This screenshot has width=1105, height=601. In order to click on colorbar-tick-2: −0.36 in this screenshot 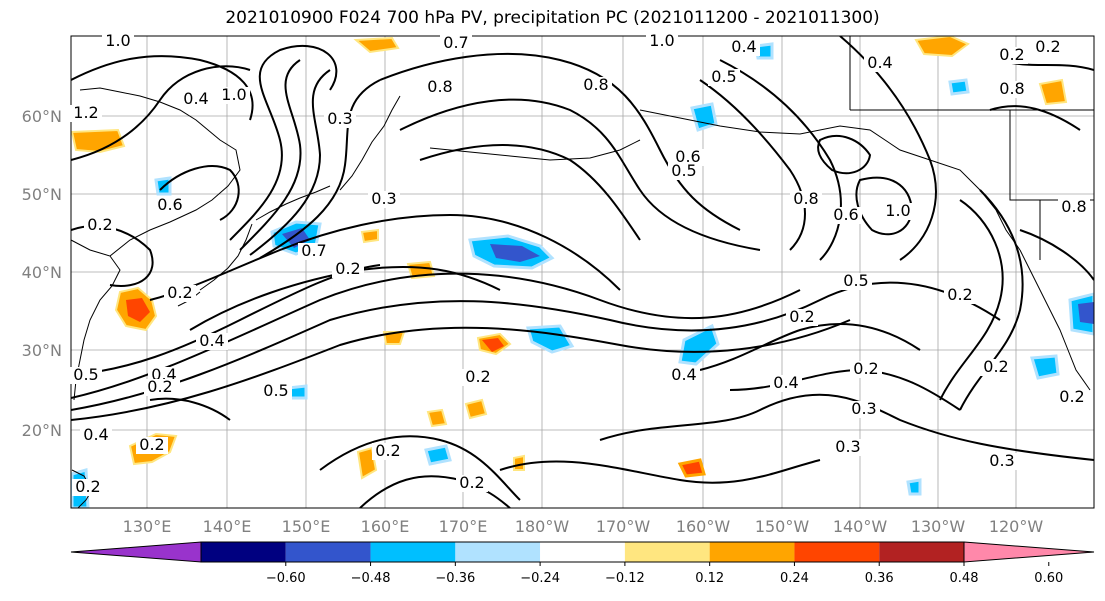, I will do `click(455, 578)`.